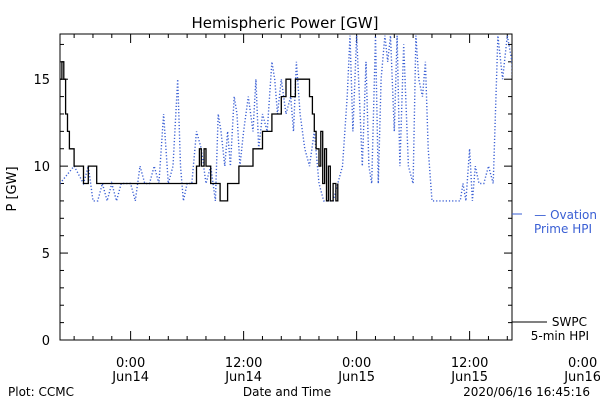 This screenshot has width=600, height=400. I want to click on legend-ovation-label: — Ovation, so click(565, 215).